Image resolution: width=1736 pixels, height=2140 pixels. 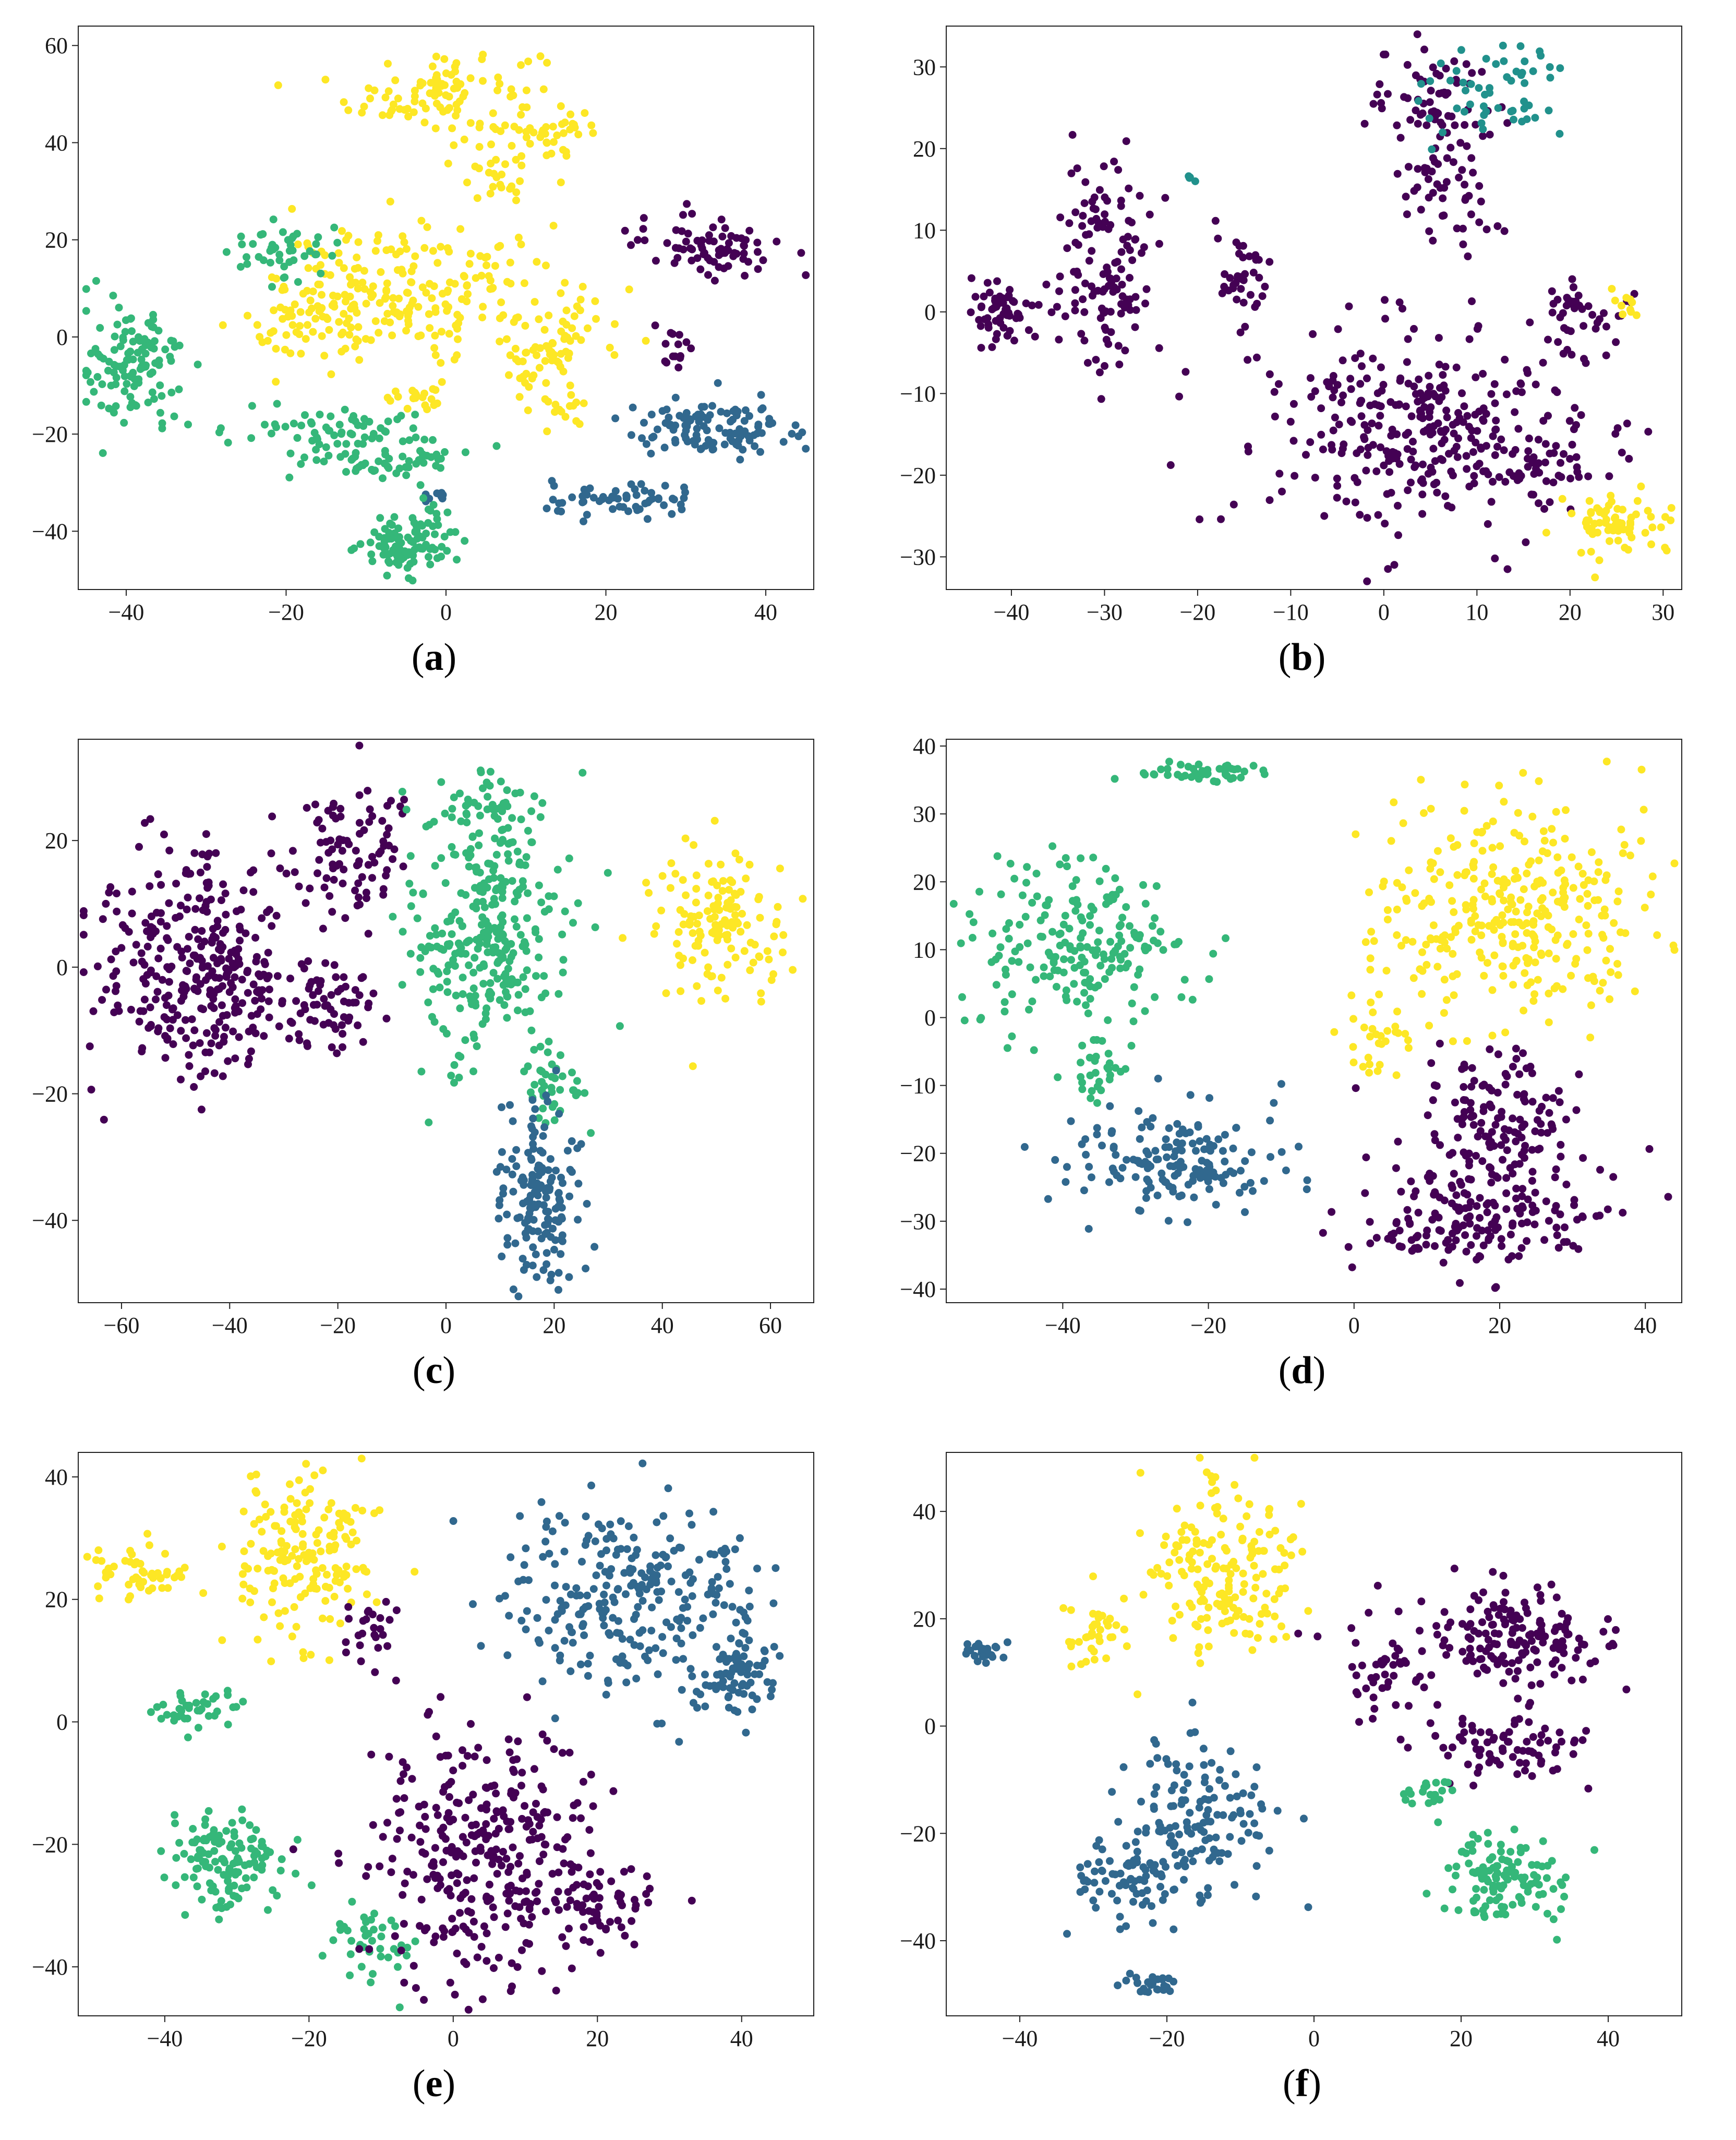 I want to click on y-tick-label: 20, so click(x=56, y=240).